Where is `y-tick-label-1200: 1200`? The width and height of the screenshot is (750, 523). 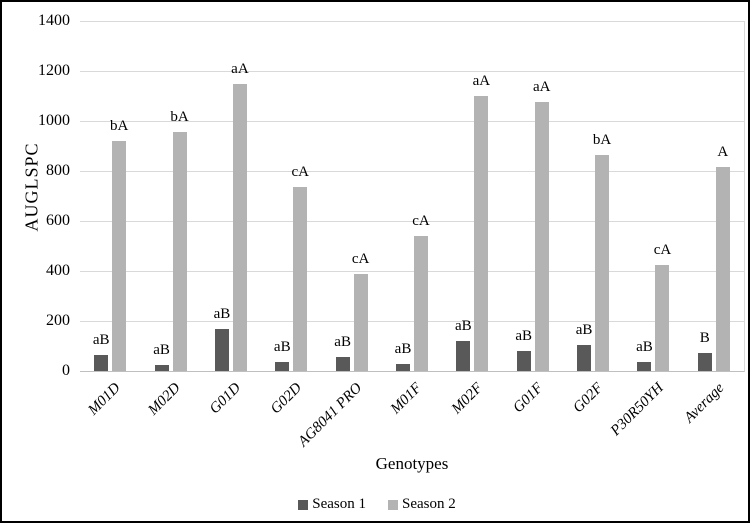
y-tick-label-1200: 1200 is located at coordinates (54, 70).